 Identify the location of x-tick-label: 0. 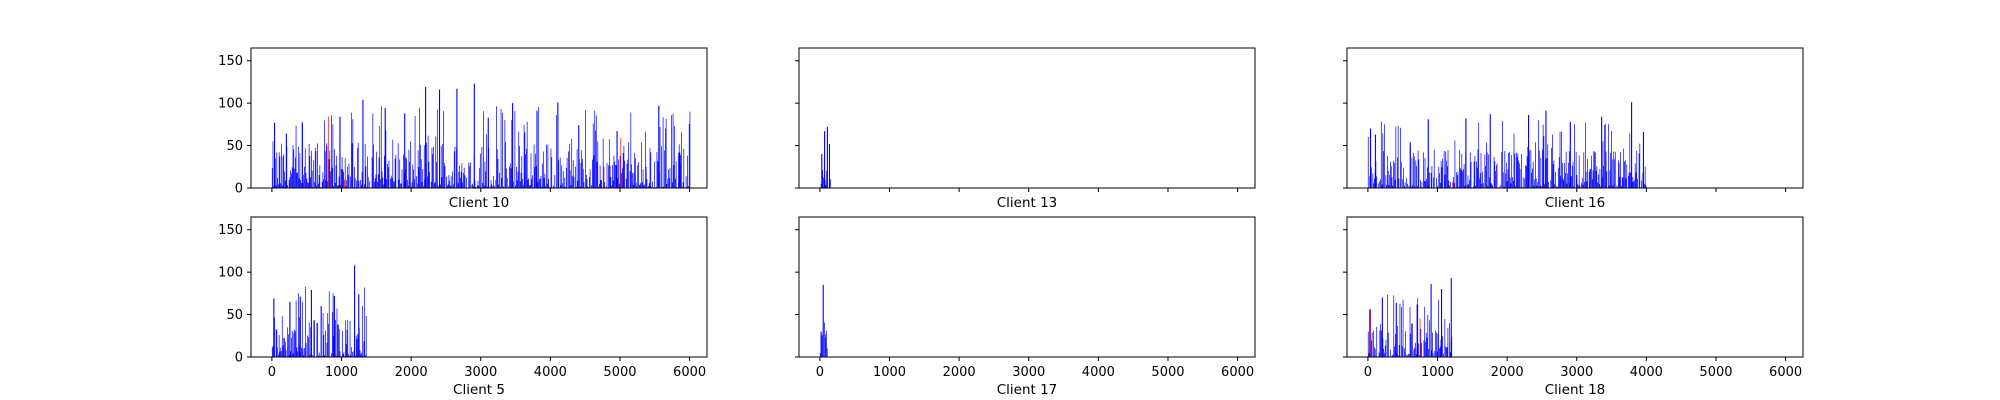
(1368, 372).